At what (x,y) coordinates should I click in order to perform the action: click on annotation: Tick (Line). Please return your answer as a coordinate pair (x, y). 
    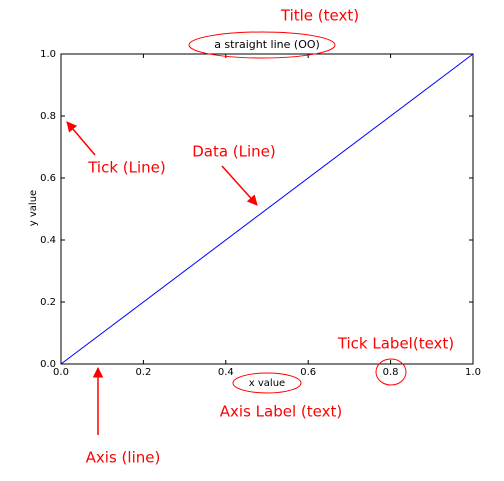
    Looking at the image, I should click on (126, 168).